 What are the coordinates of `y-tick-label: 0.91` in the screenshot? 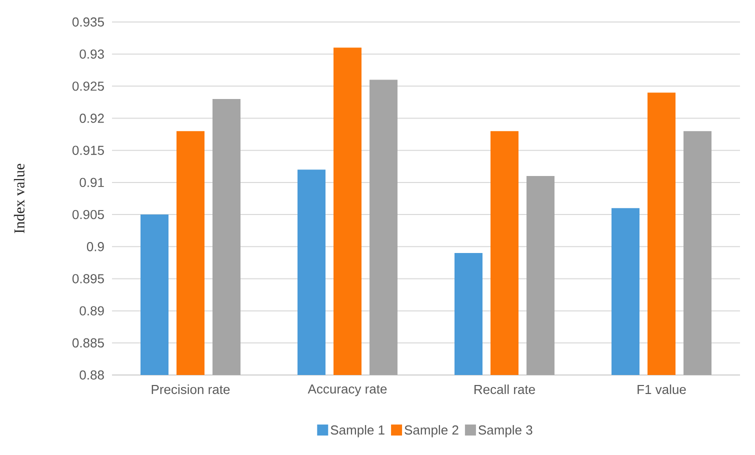 It's located at (92, 183).